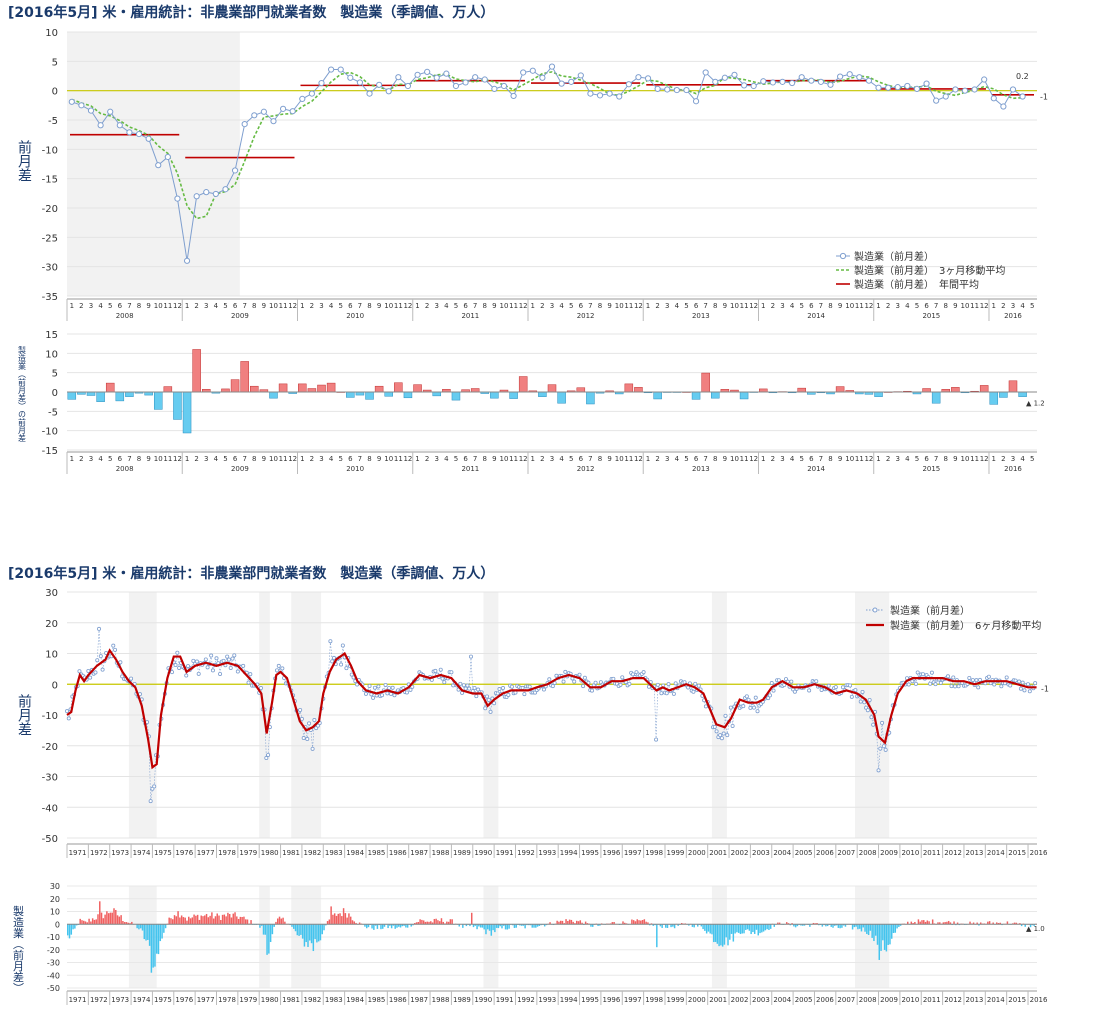  Describe the element at coordinates (240, 469) in the screenshot. I see `year-tick-label: 2009` at that location.